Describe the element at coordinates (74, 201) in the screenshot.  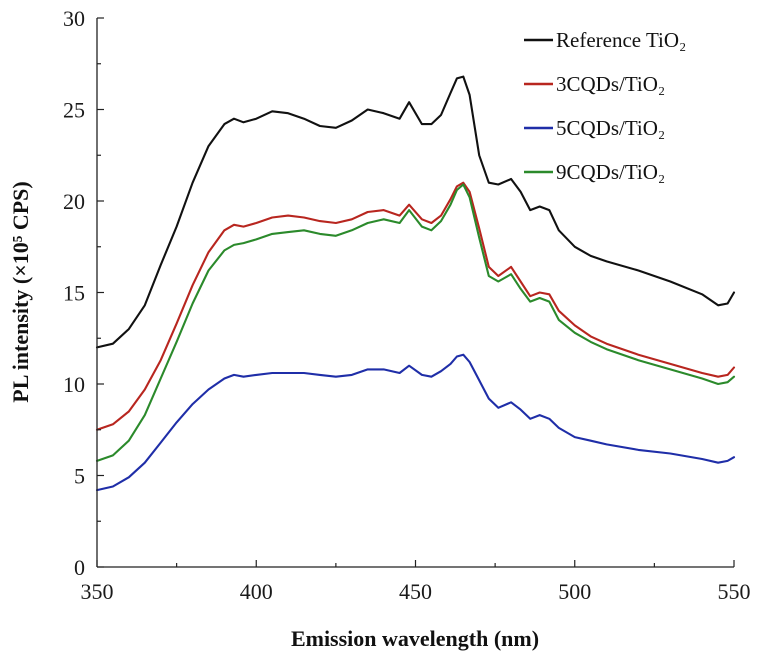
I see `y-tick-label: 20` at that location.